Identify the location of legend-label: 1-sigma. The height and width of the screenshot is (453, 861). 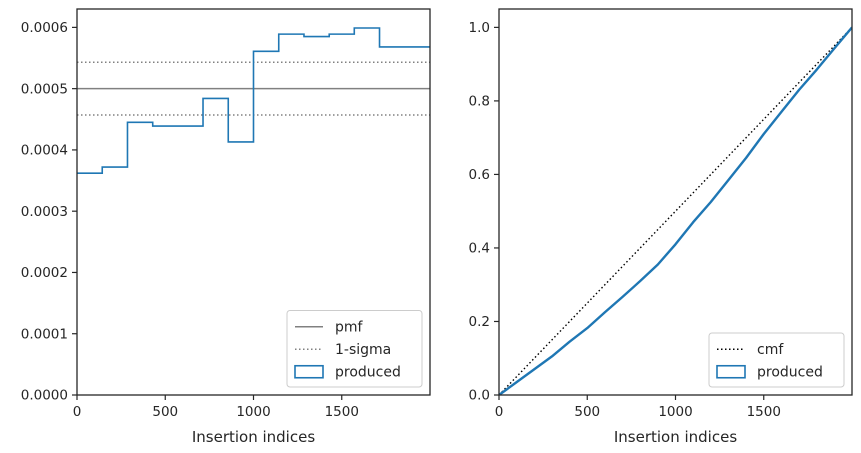
(363, 350).